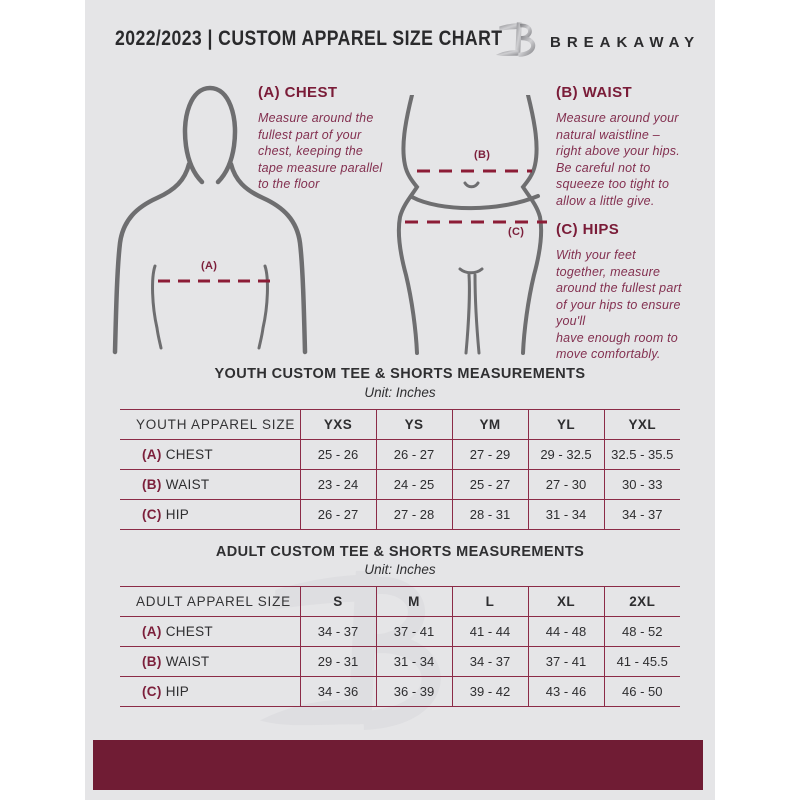 This screenshot has height=800, width=800. Describe the element at coordinates (413, 691) in the screenshot. I see `cell: 36 - 39` at that location.